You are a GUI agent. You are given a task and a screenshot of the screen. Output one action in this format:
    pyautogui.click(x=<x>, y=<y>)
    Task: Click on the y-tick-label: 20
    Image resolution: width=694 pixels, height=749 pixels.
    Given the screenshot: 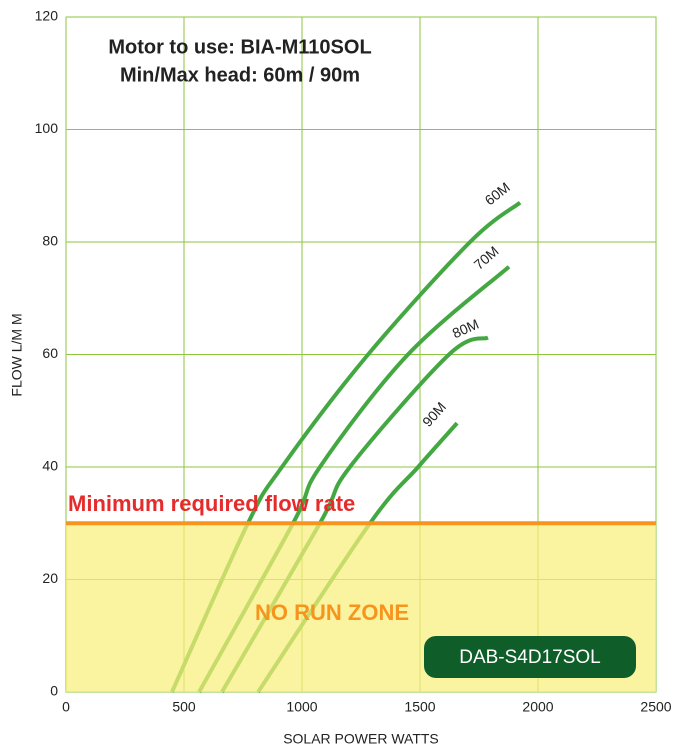 What is the action you would take?
    pyautogui.click(x=50, y=578)
    